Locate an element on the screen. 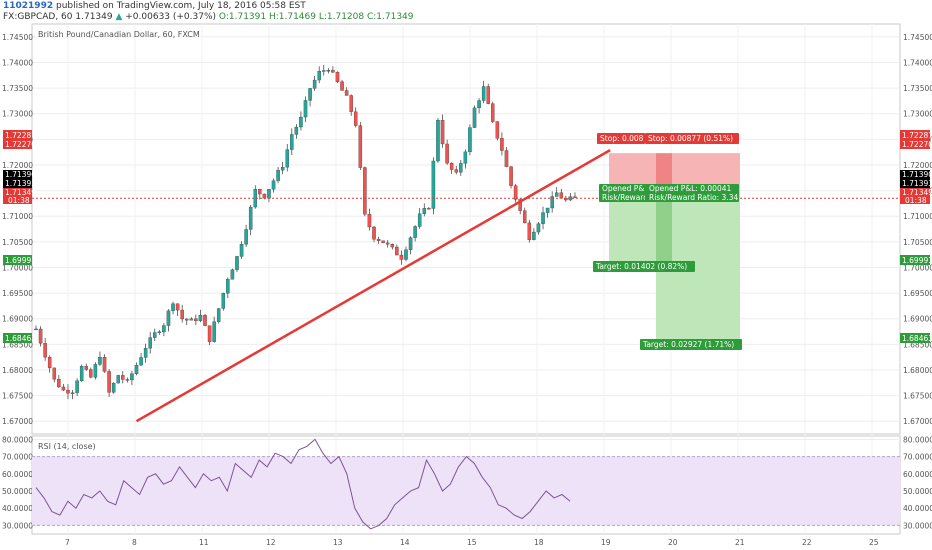 The width and height of the screenshot is (932, 550). y-tick-label-right: 1.74000 is located at coordinates (917, 62).